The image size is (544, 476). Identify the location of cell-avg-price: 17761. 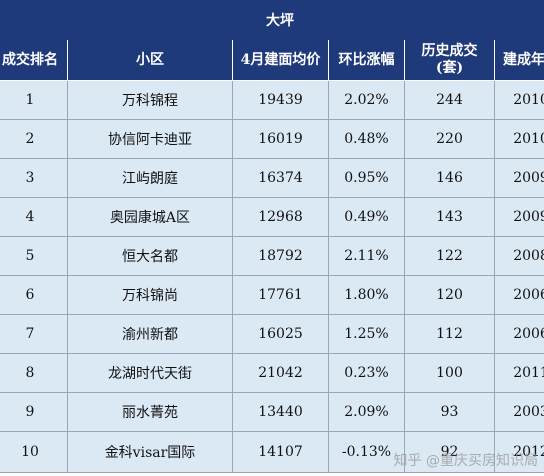
(280, 295).